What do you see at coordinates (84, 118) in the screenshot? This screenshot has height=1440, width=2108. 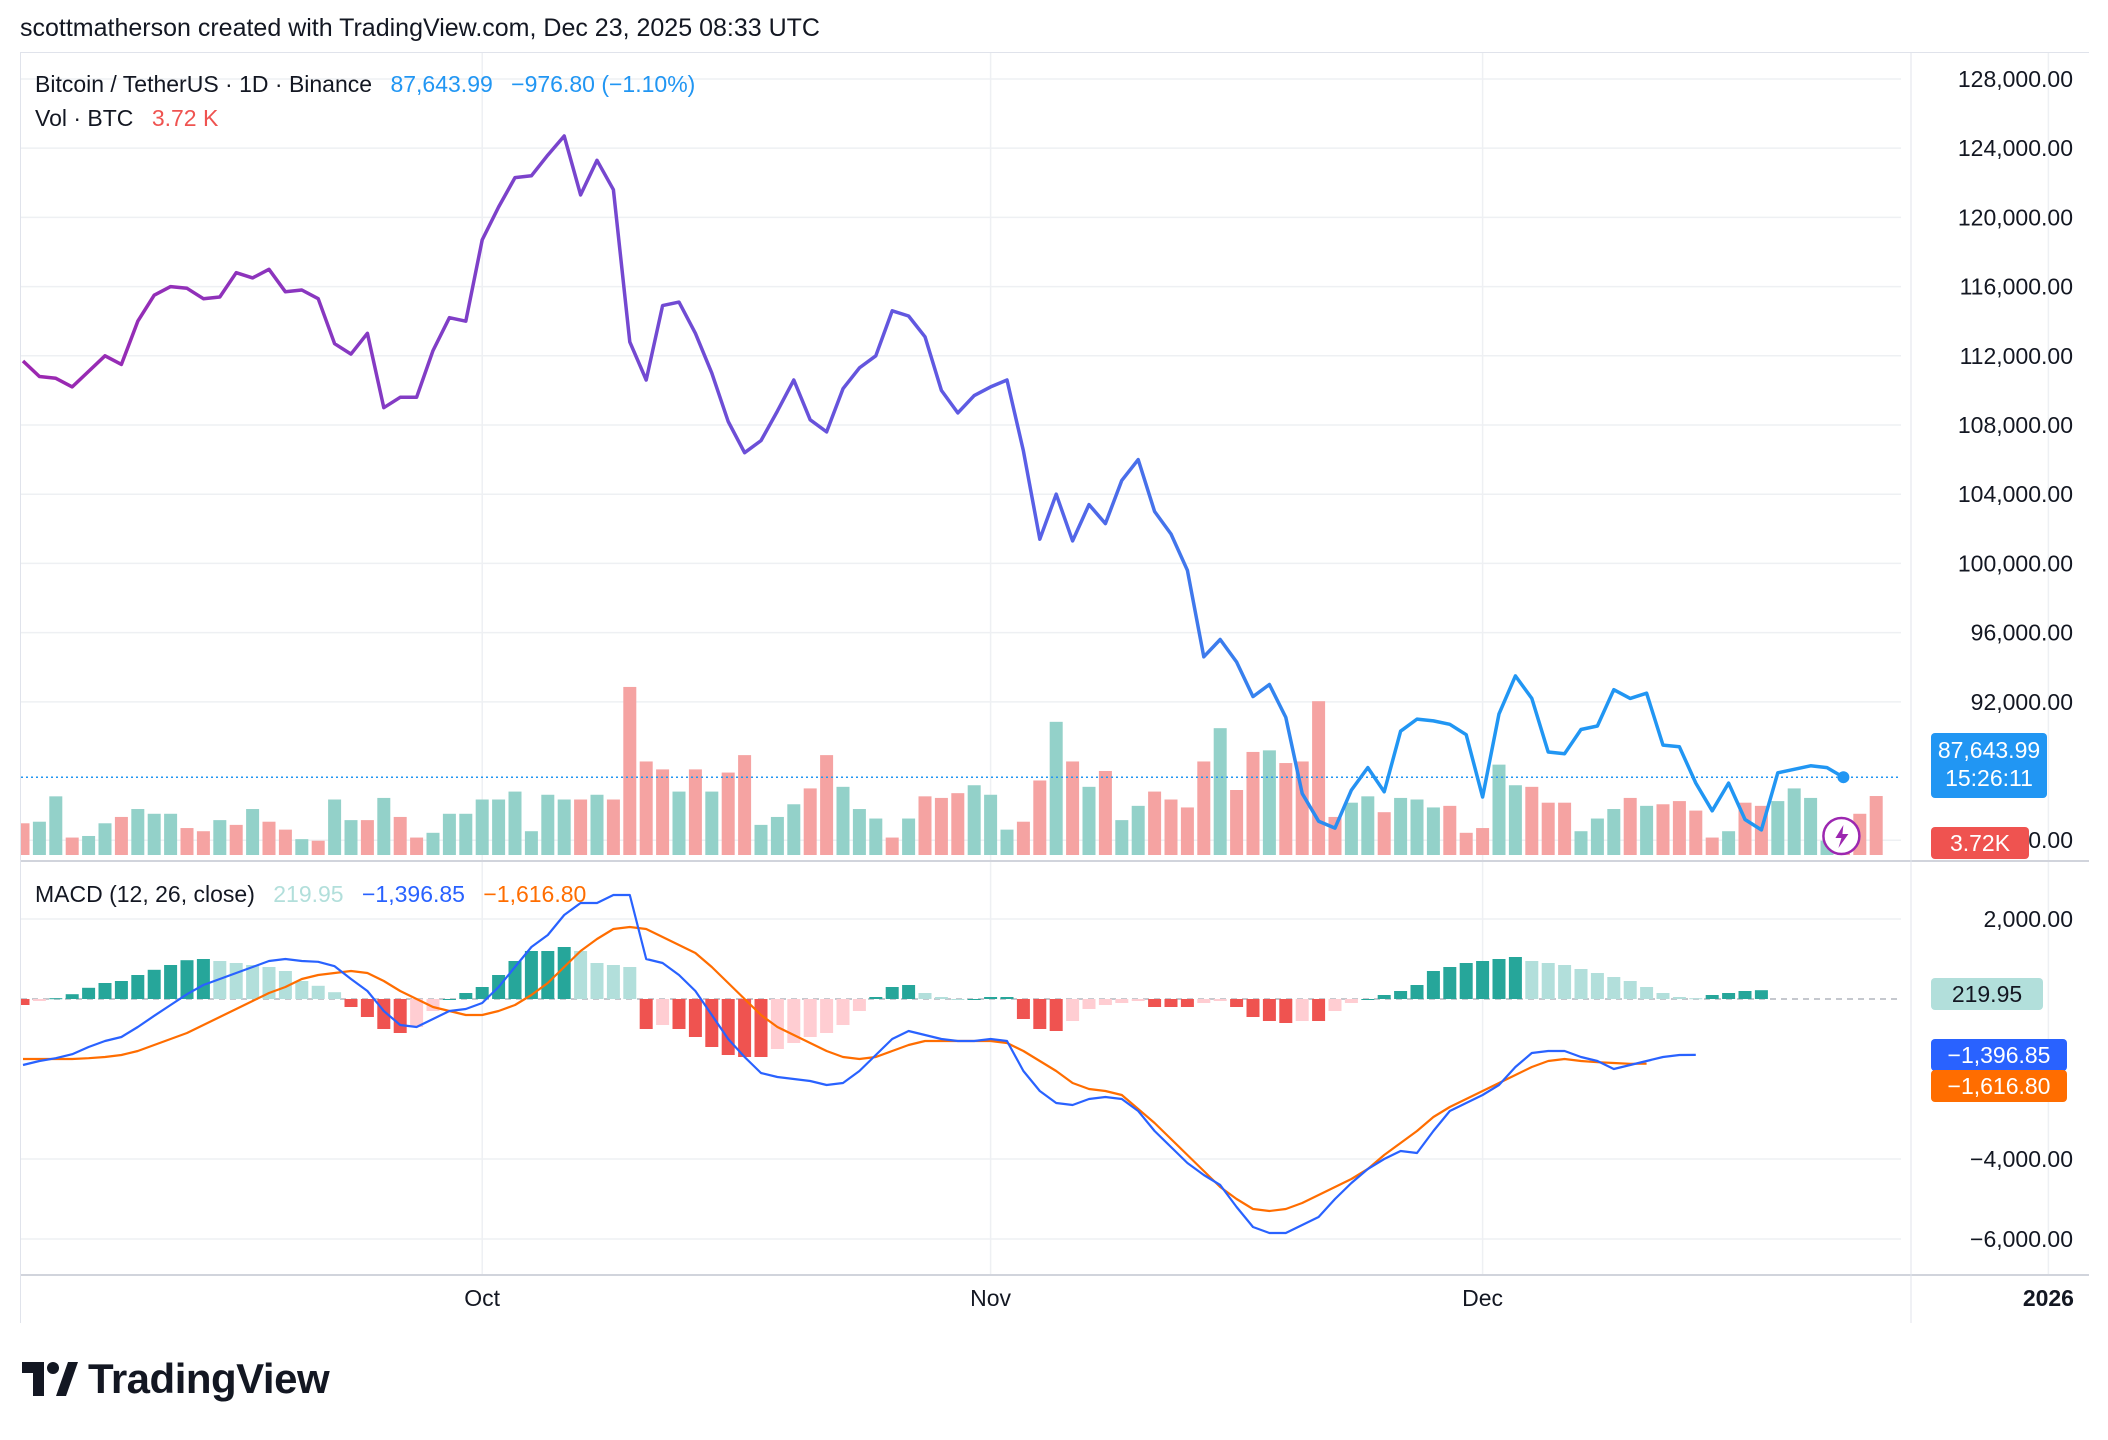 I see `volume-label: Vol · BTC` at bounding box center [84, 118].